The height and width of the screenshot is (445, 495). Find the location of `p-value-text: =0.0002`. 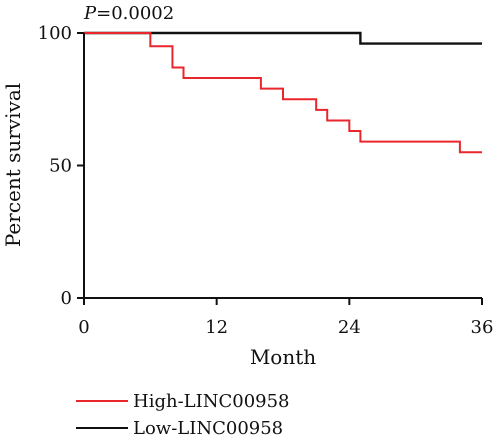

p-value-text: =0.0002 is located at coordinates (135, 13).